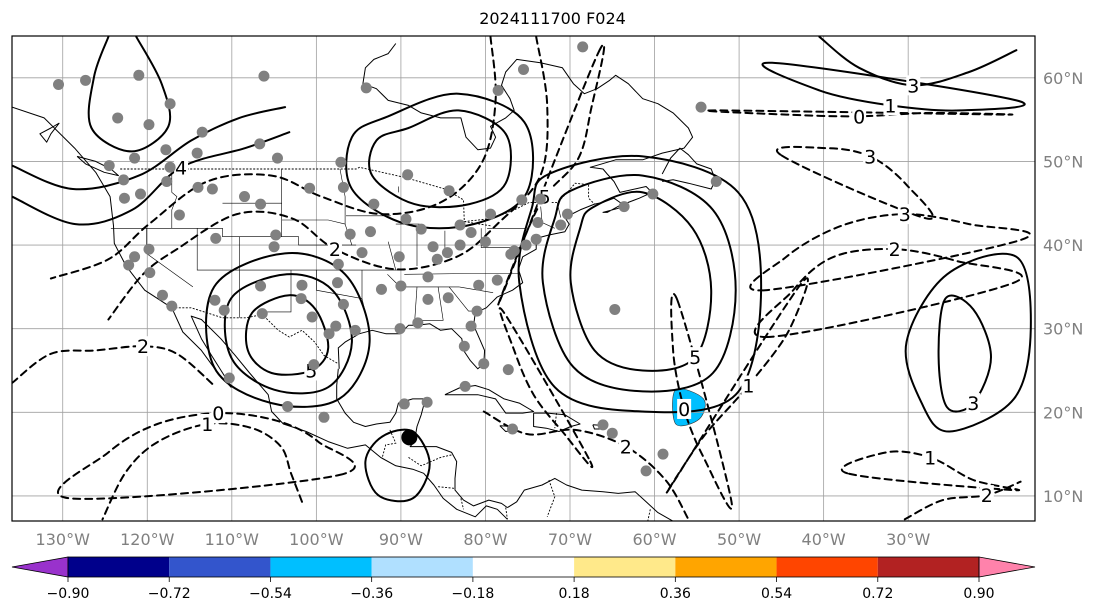 This screenshot has width=1105, height=615. I want to click on colorbar-tick-label: −0.54, so click(270, 594).